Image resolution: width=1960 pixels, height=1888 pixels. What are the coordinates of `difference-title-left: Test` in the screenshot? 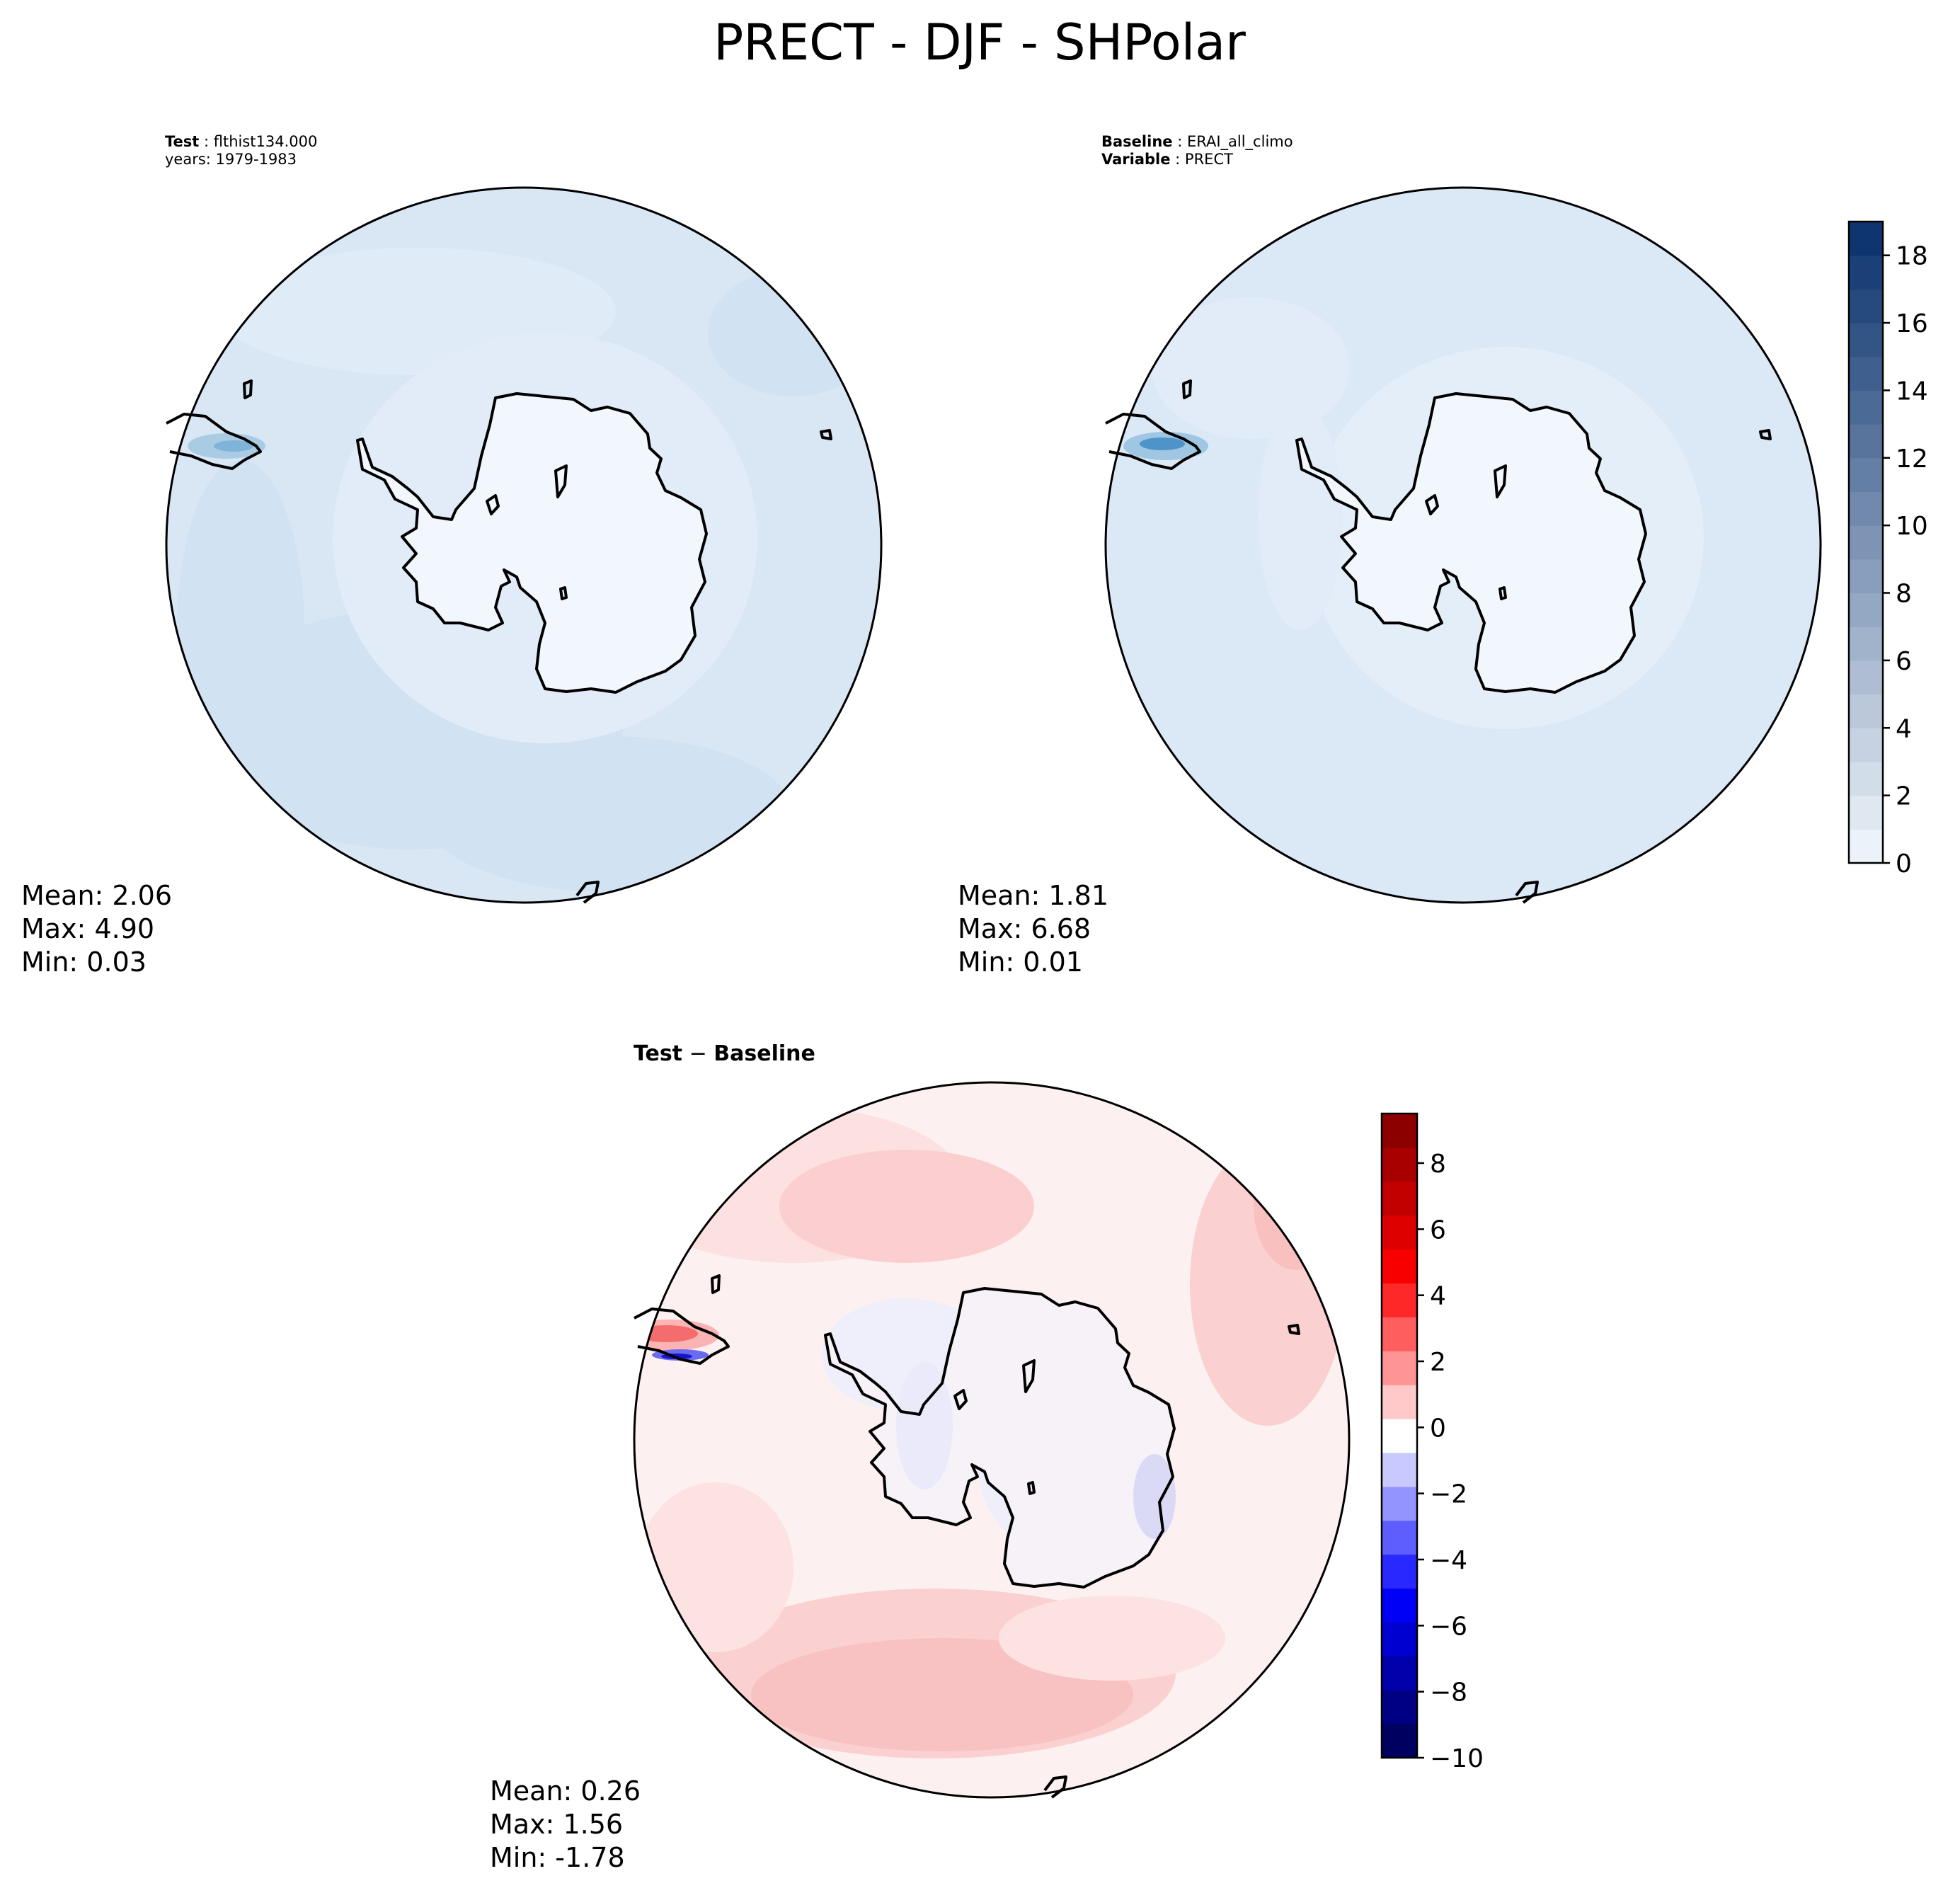 It's located at (658, 1053).